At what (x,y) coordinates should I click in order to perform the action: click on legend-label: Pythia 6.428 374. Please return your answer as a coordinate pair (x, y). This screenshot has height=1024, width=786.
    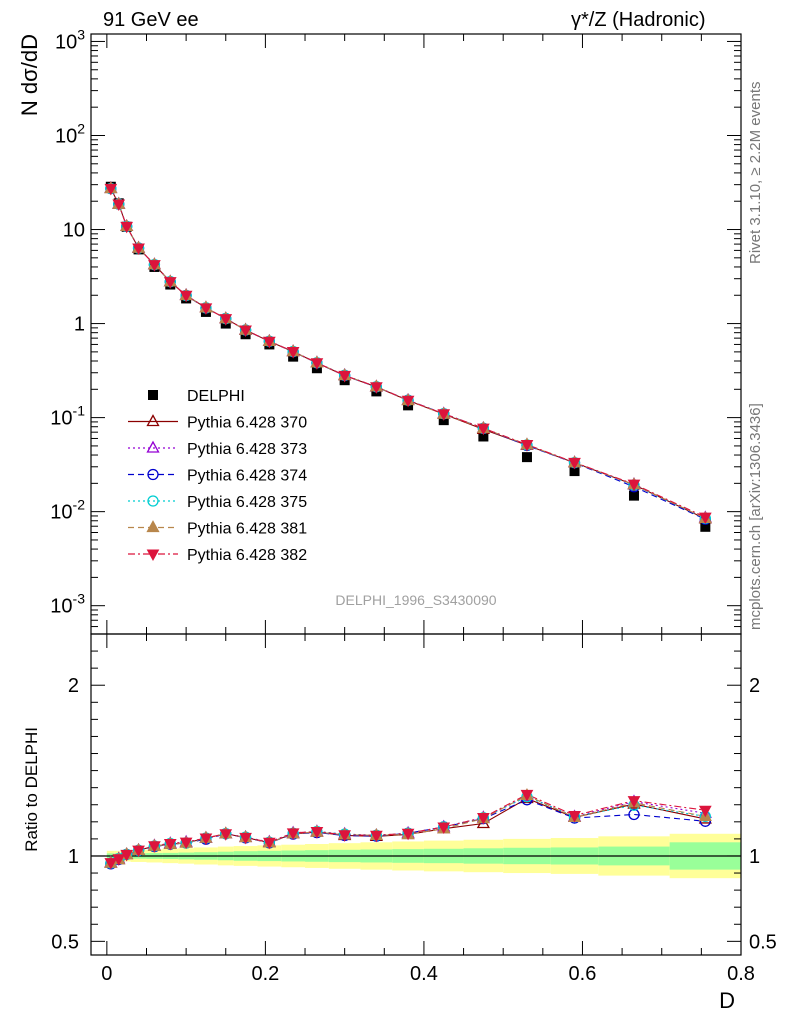
    Looking at the image, I should click on (247, 476).